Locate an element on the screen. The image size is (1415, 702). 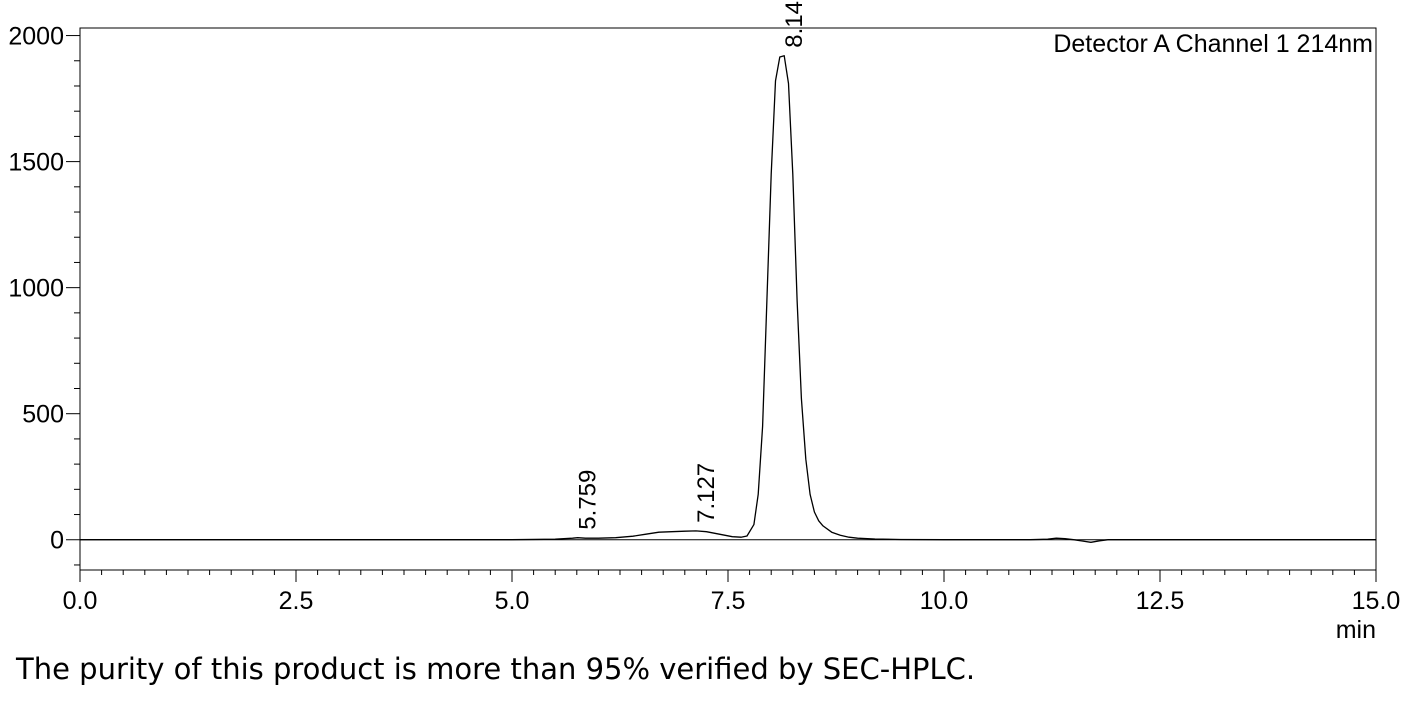
y-tick-label: 1000 is located at coordinates (36, 289).